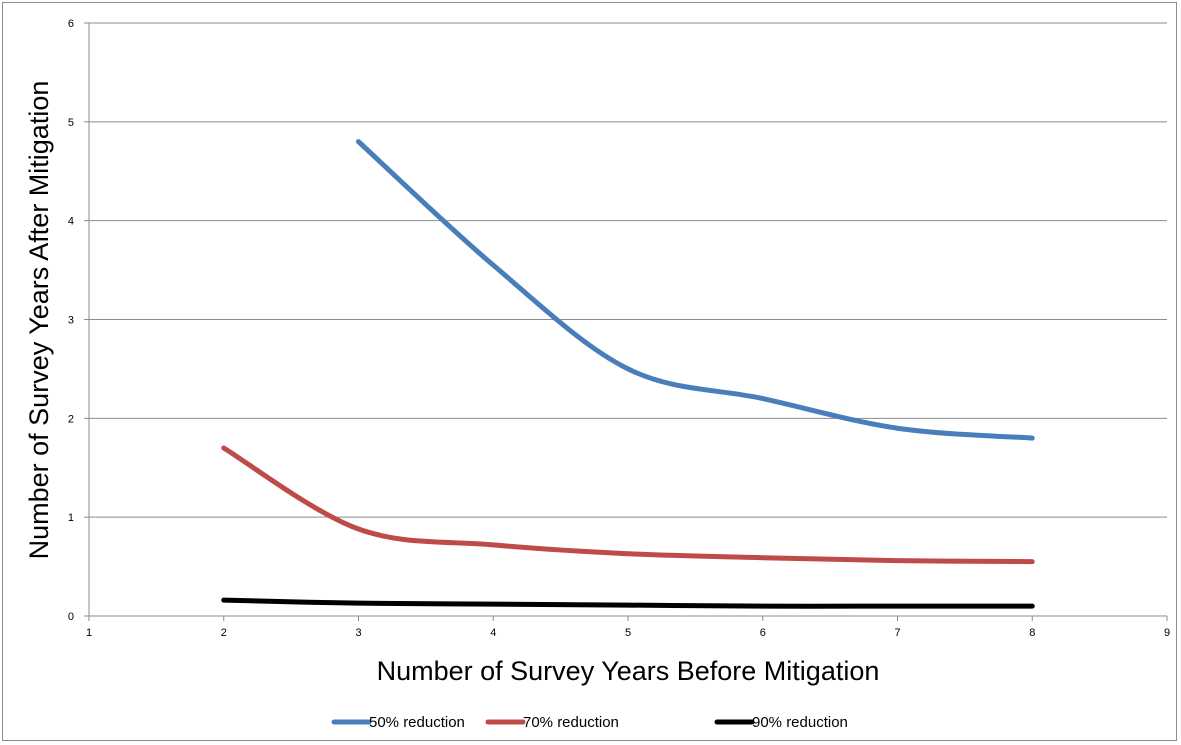 The image size is (1181, 745). I want to click on y-tick-label: 5, so click(71, 123).